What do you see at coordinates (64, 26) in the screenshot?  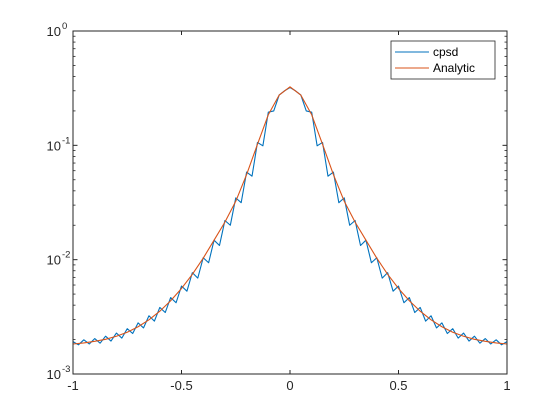 I see `y-tick-label-exponent: 0` at bounding box center [64, 26].